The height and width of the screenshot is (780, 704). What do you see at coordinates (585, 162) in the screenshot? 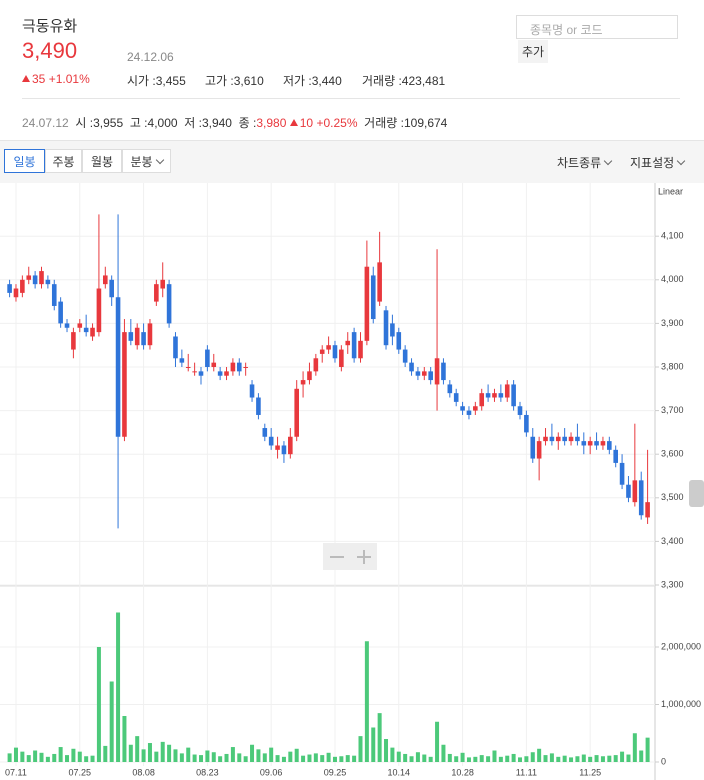
I see `chart-type-menu: 차트종류` at bounding box center [585, 162].